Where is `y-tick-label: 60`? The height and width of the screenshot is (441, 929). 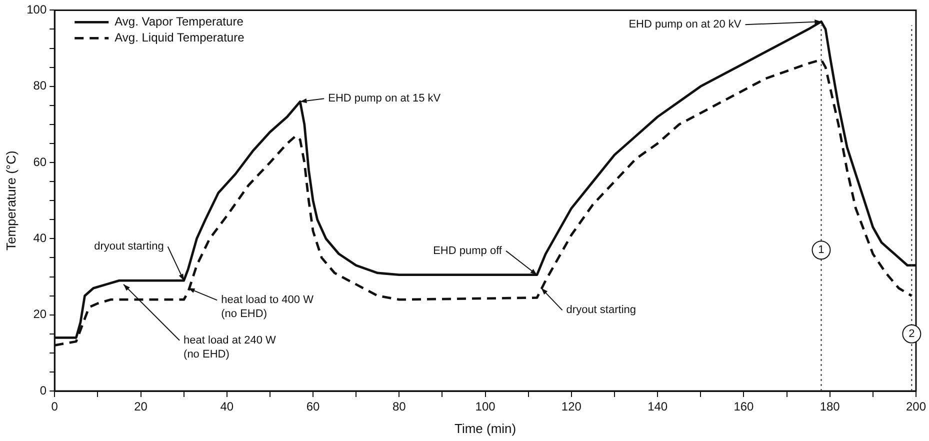 y-tick-label: 60 is located at coordinates (40, 161).